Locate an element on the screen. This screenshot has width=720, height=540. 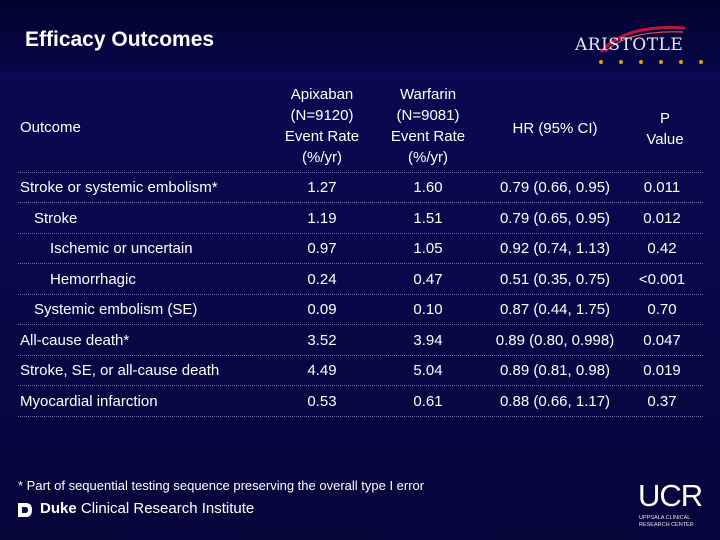
logo-arc-icon is located at coordinates (642, 39).